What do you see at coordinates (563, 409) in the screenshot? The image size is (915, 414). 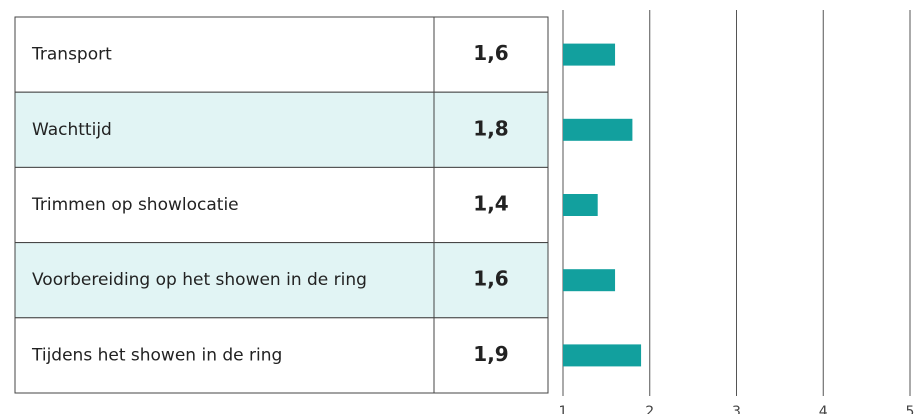 I see `x-tick-label: 1` at bounding box center [563, 409].